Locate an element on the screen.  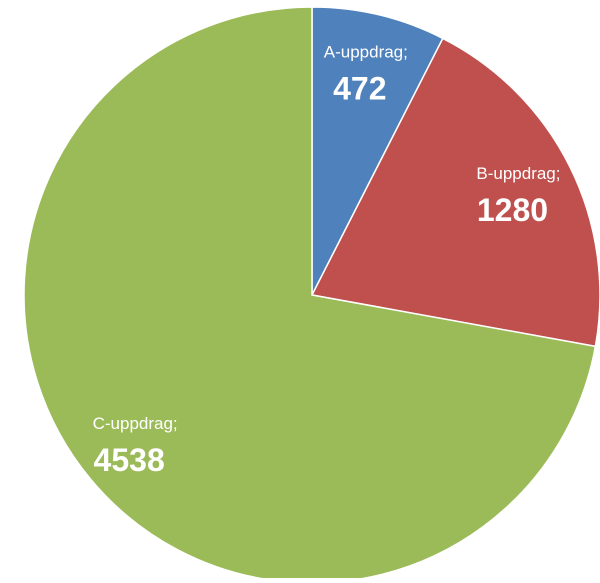
slice-value: 472 is located at coordinates (359, 88).